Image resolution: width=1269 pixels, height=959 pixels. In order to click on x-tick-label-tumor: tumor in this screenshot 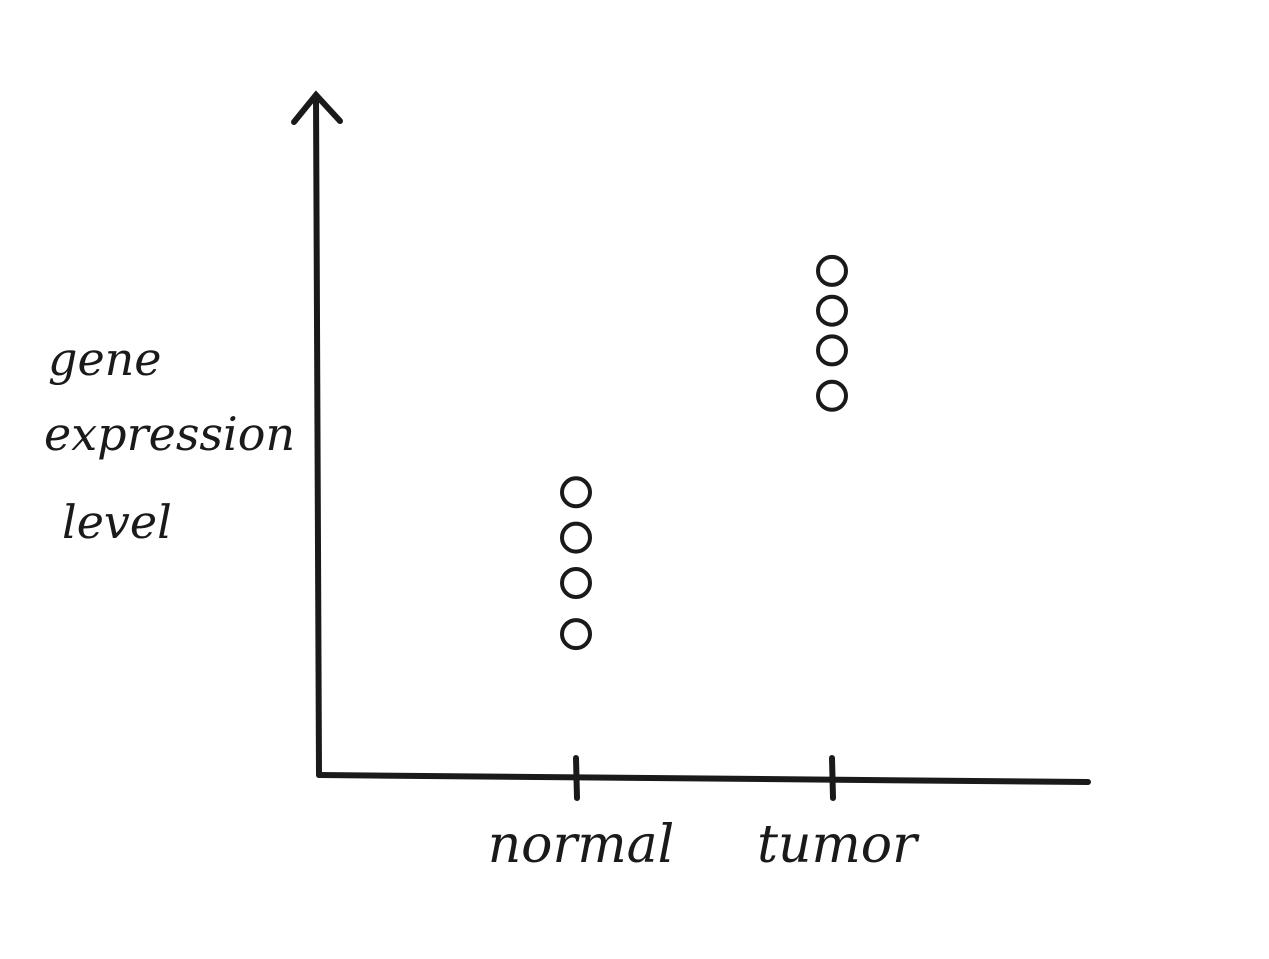, I will do `click(838, 845)`.